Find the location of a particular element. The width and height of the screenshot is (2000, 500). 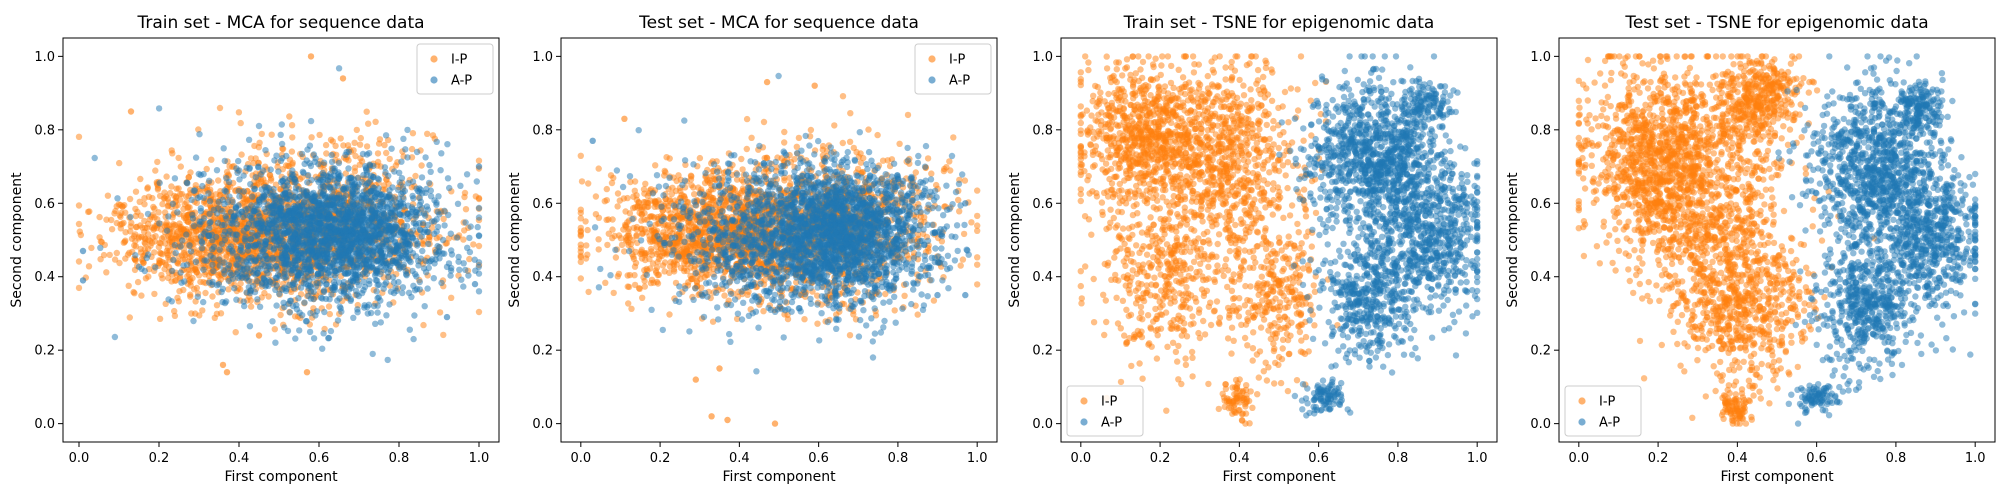

x-tick-label: 0.4 is located at coordinates (239, 458).